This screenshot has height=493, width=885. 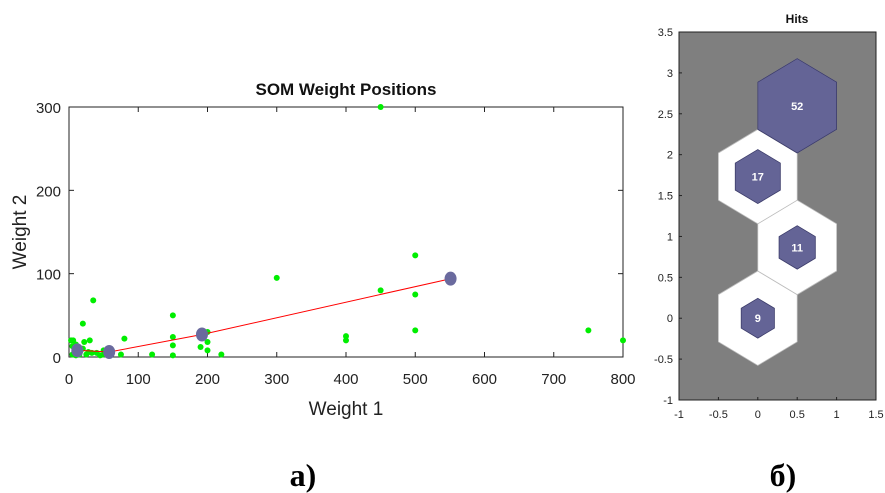 I want to click on hits-x-tick-label: 1, so click(x=837, y=415).